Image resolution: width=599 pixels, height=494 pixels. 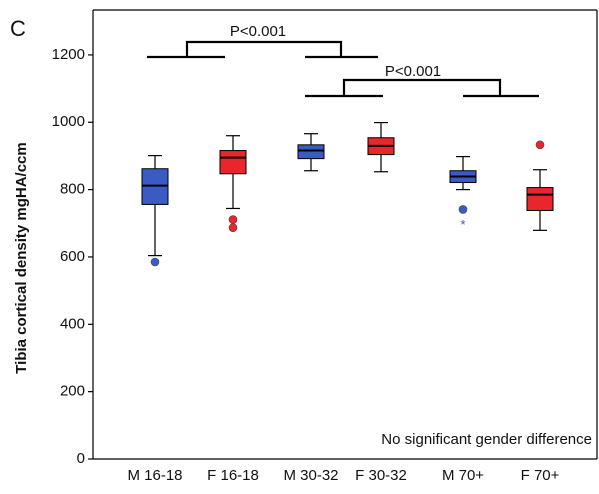 I want to click on x-tick-label: M 70+, so click(x=463, y=475).